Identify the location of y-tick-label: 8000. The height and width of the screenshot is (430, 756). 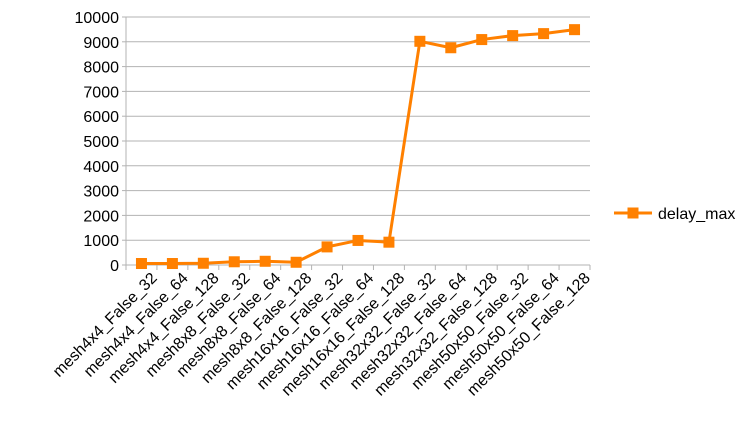
(101, 68).